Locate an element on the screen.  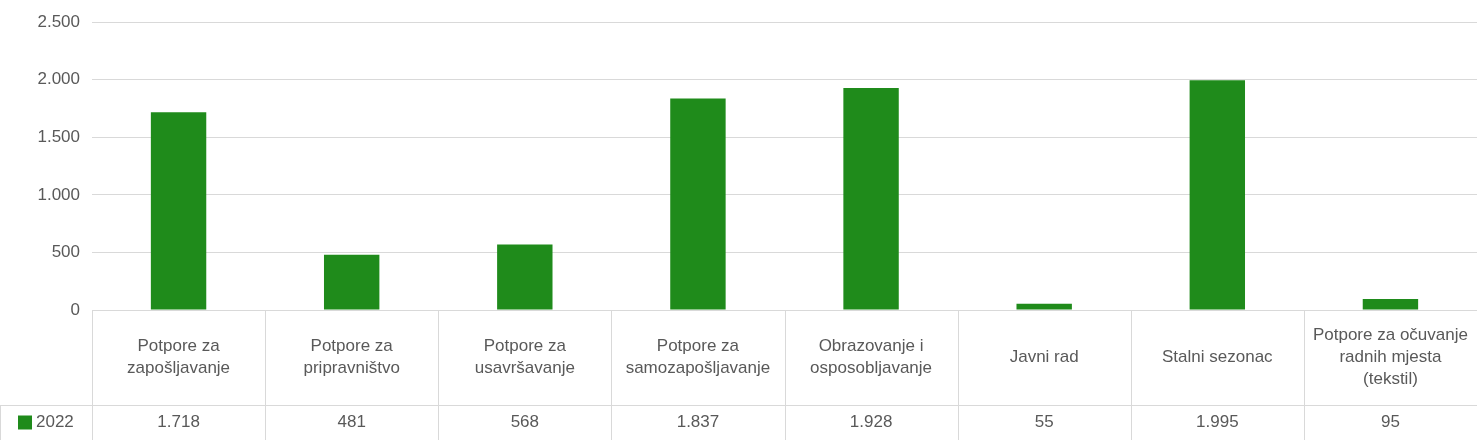
data-label: 1.837 is located at coordinates (698, 422).